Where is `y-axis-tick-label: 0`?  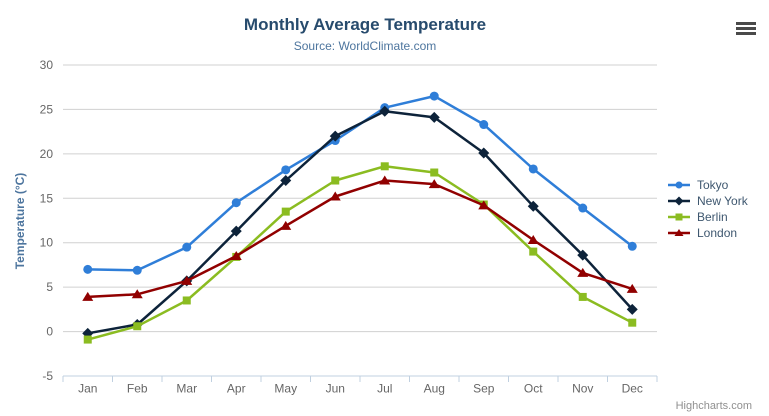 y-axis-tick-label: 0 is located at coordinates (49, 332).